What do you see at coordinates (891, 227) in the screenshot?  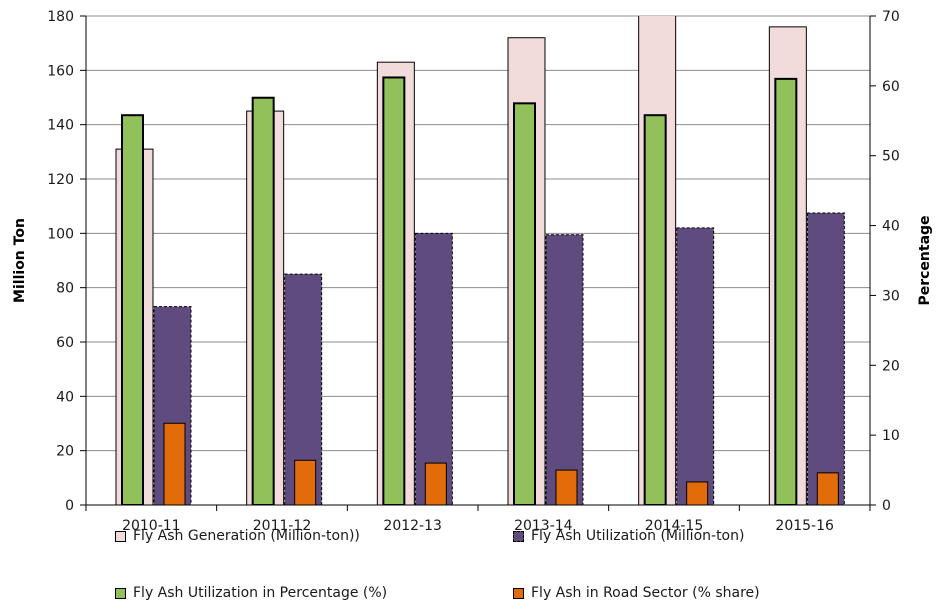 I see `y2-tick-label-4: 40` at bounding box center [891, 227].